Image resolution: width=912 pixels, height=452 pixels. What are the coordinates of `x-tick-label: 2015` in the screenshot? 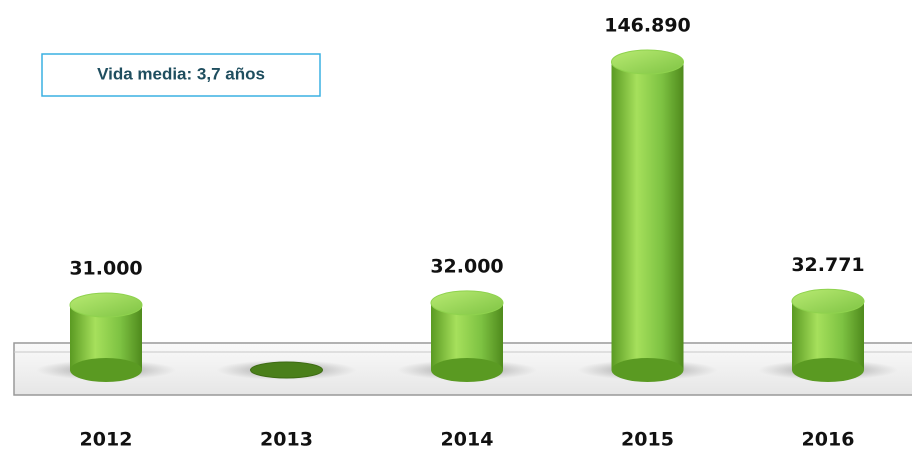 It's located at (647, 440).